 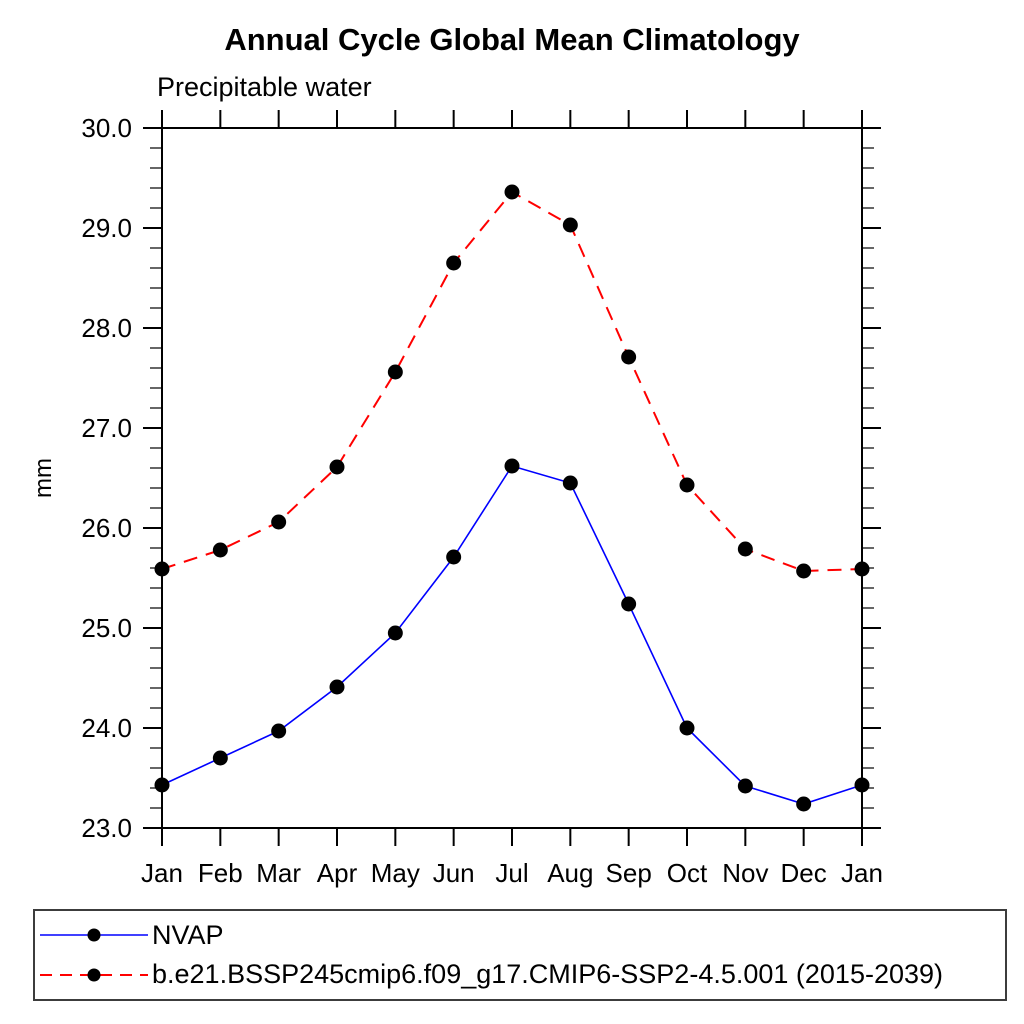 What do you see at coordinates (454, 873) in the screenshot?
I see `x-tick-label: Jun` at bounding box center [454, 873].